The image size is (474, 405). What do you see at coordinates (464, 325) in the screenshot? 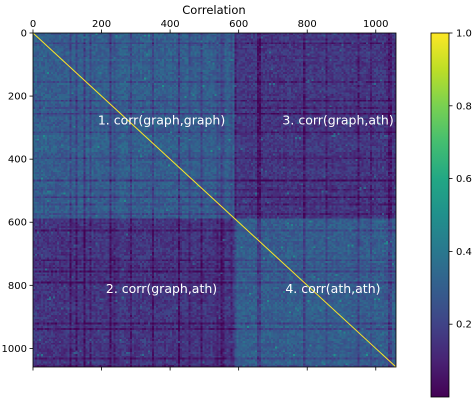
I see `colorbar-tick-label: 0.2` at bounding box center [464, 325].